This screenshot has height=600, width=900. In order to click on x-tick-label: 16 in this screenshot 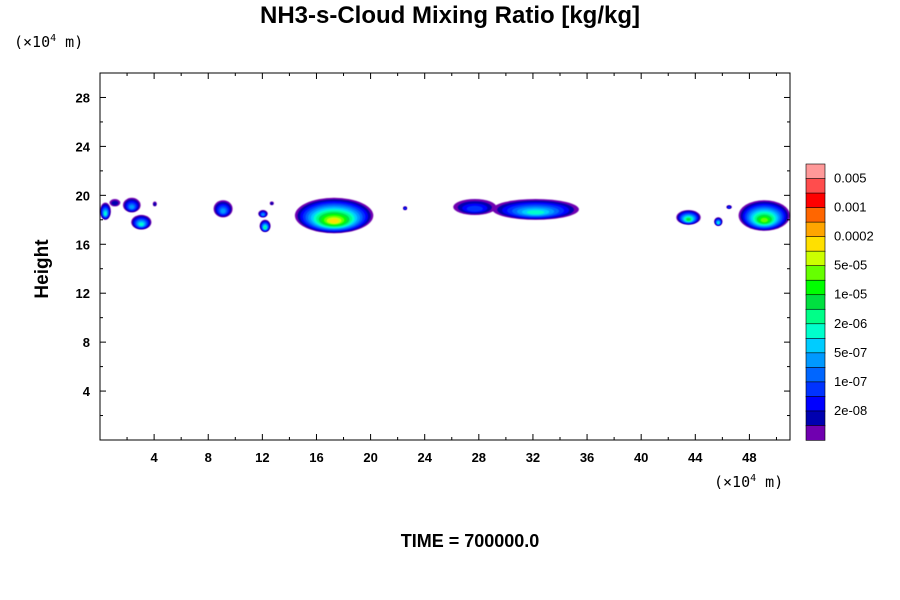, I will do `click(316, 457)`.